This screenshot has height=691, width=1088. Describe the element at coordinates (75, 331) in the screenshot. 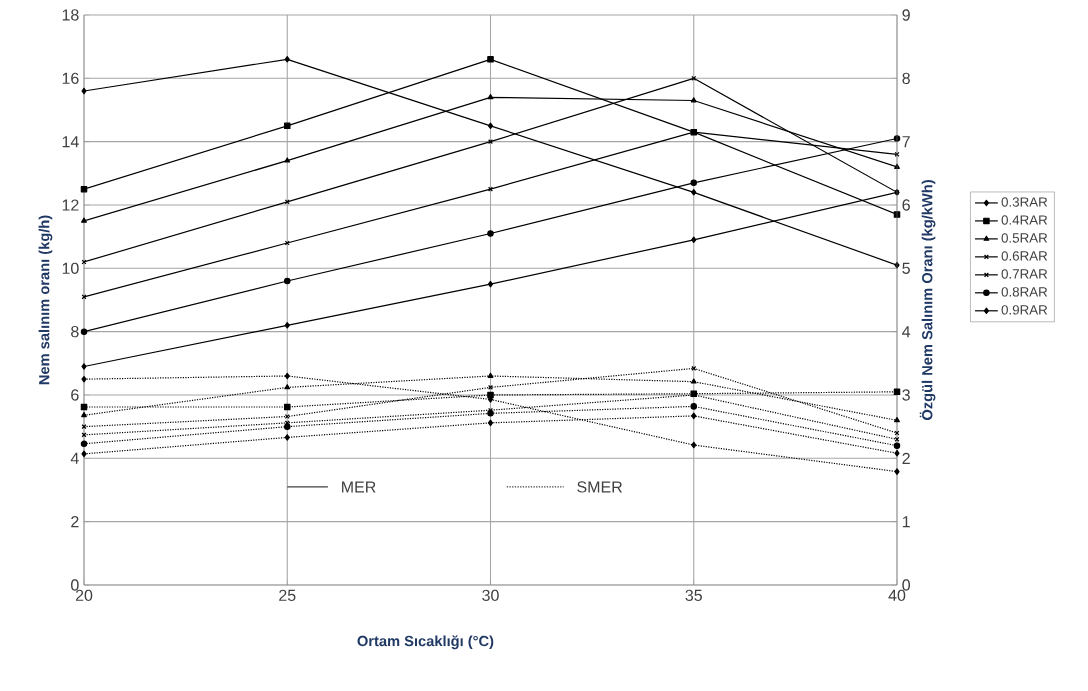

I see `y-tick-label: 8` at that location.